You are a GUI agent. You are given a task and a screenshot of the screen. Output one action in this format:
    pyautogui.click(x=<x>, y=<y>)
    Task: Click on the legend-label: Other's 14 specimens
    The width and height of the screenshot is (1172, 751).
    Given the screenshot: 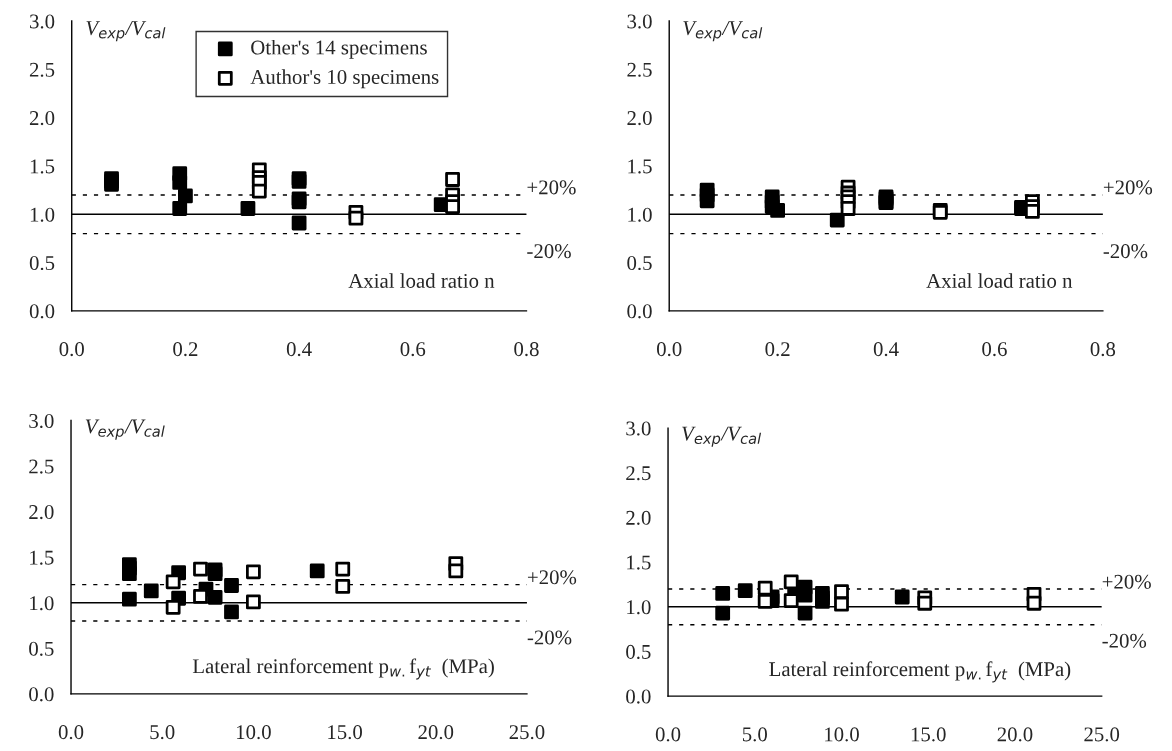 What is the action you would take?
    pyautogui.click(x=339, y=49)
    